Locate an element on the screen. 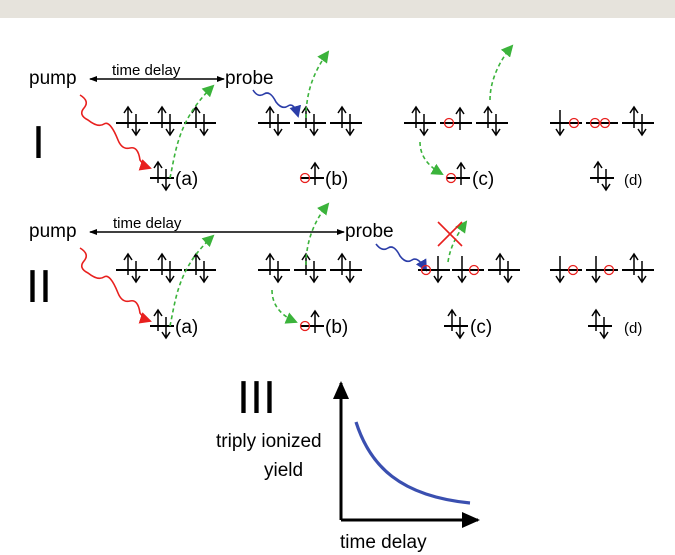  row-1-numeral: I is located at coordinates (38, 143).